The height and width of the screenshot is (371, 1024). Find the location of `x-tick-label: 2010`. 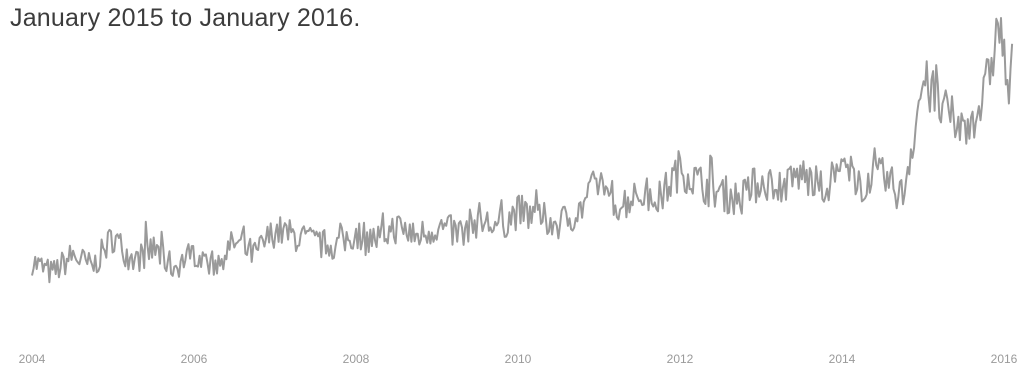

x-tick-label: 2010 is located at coordinates (518, 359).